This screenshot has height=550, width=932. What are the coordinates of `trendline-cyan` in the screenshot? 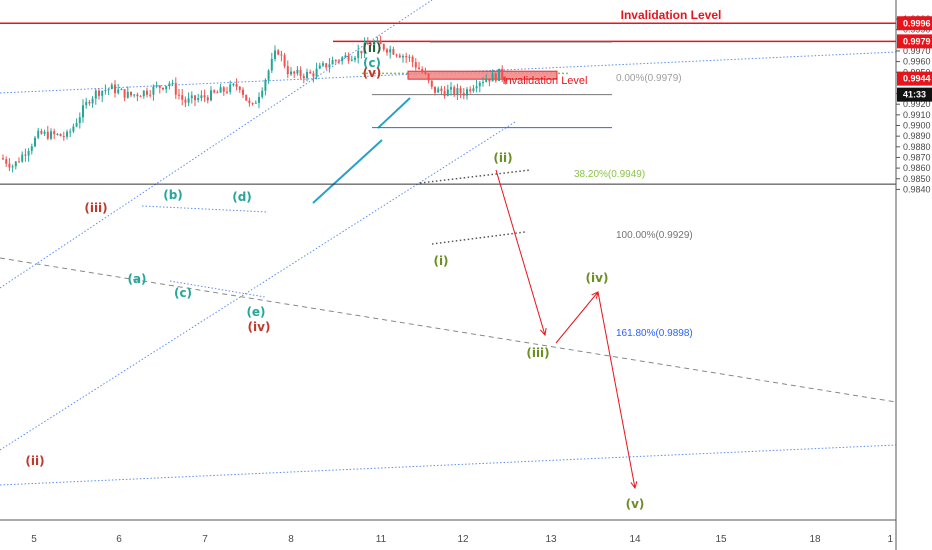 It's located at (347, 171).